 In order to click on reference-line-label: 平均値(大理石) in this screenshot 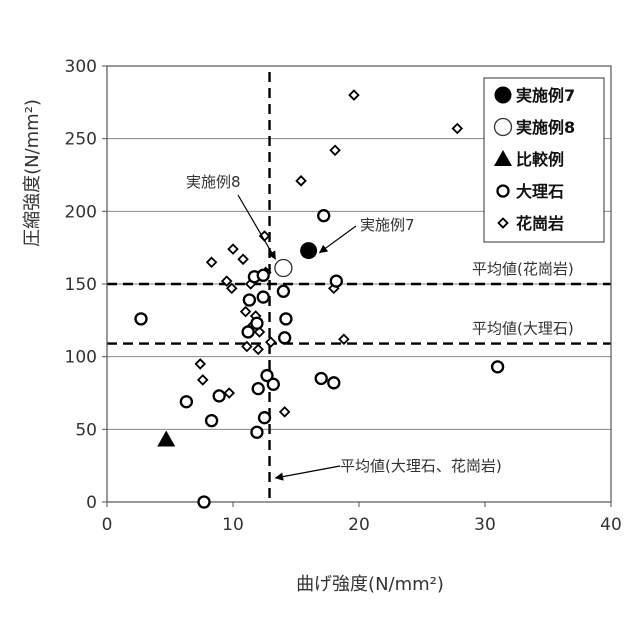, I will do `click(523, 329)`.